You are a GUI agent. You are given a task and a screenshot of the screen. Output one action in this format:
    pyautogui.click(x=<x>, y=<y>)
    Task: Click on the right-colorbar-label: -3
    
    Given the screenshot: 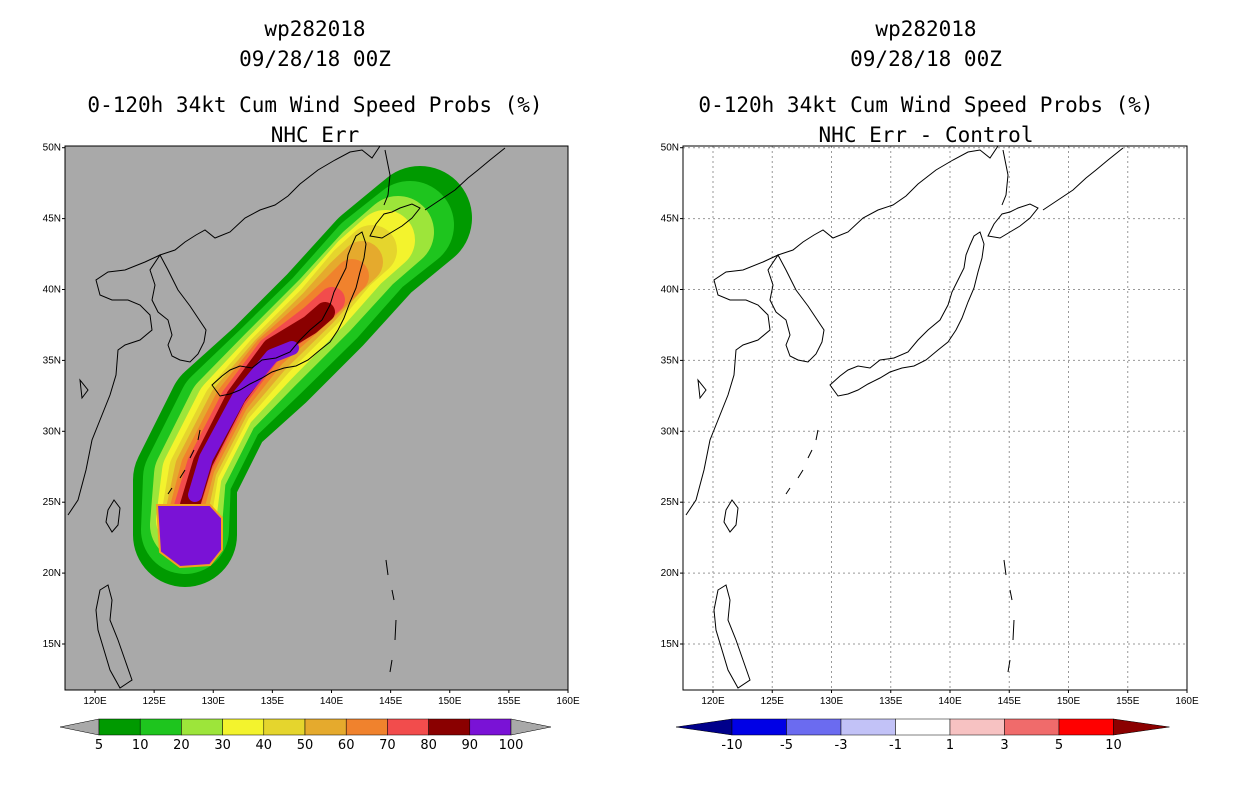 What is the action you would take?
    pyautogui.click(x=841, y=745)
    